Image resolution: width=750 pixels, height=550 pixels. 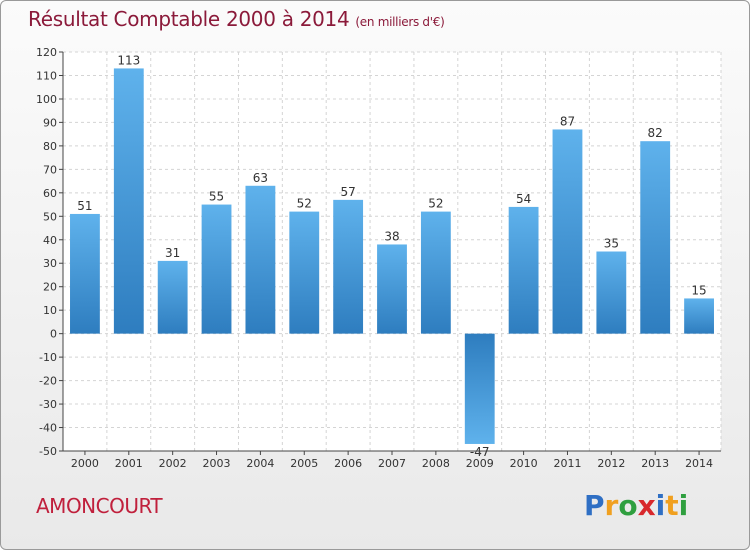 I want to click on x-tick-label: 2013, so click(x=655, y=463).